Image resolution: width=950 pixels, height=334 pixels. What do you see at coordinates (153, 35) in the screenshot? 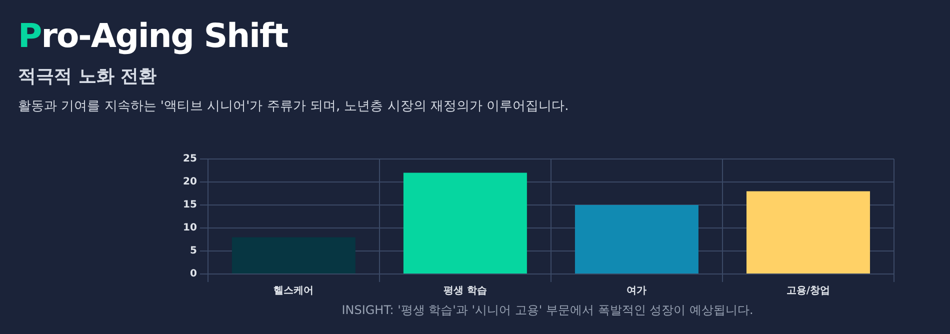
I see `chart-title: Pro-Aging Shift` at bounding box center [153, 35].